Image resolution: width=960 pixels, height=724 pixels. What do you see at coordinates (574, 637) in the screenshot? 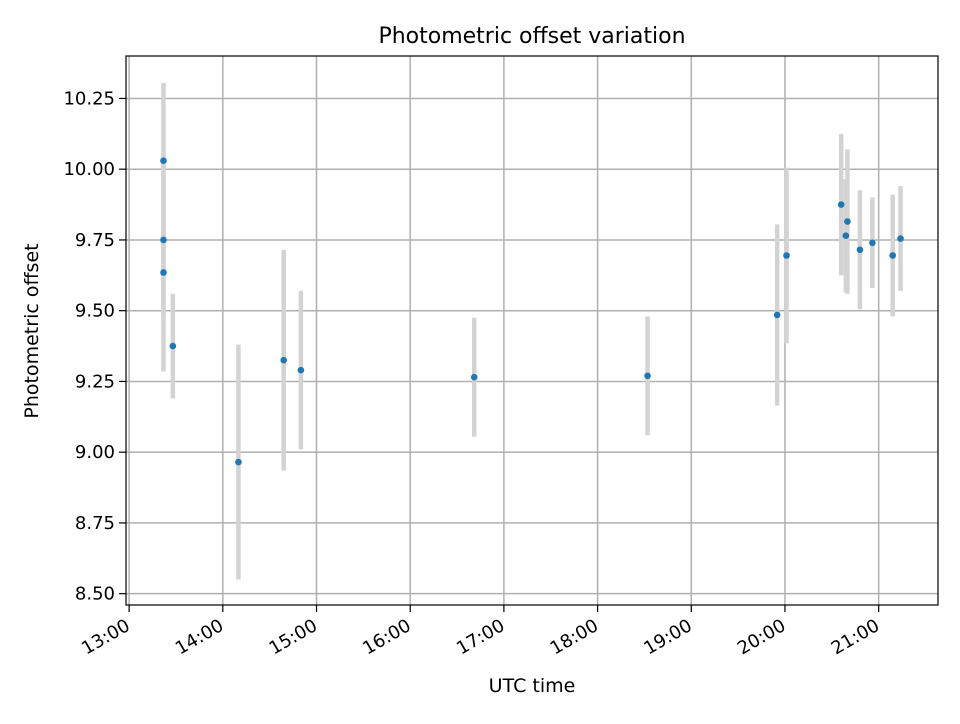
I see `x-tick-label: 18:00` at bounding box center [574, 637].